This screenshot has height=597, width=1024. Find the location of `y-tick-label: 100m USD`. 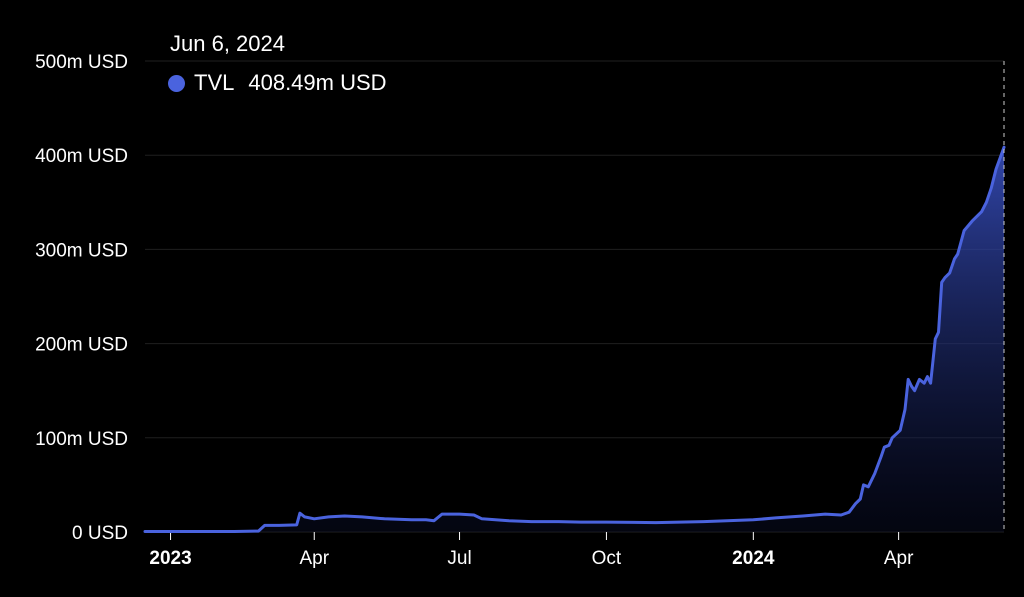

y-tick-label: 100m USD is located at coordinates (81, 439).